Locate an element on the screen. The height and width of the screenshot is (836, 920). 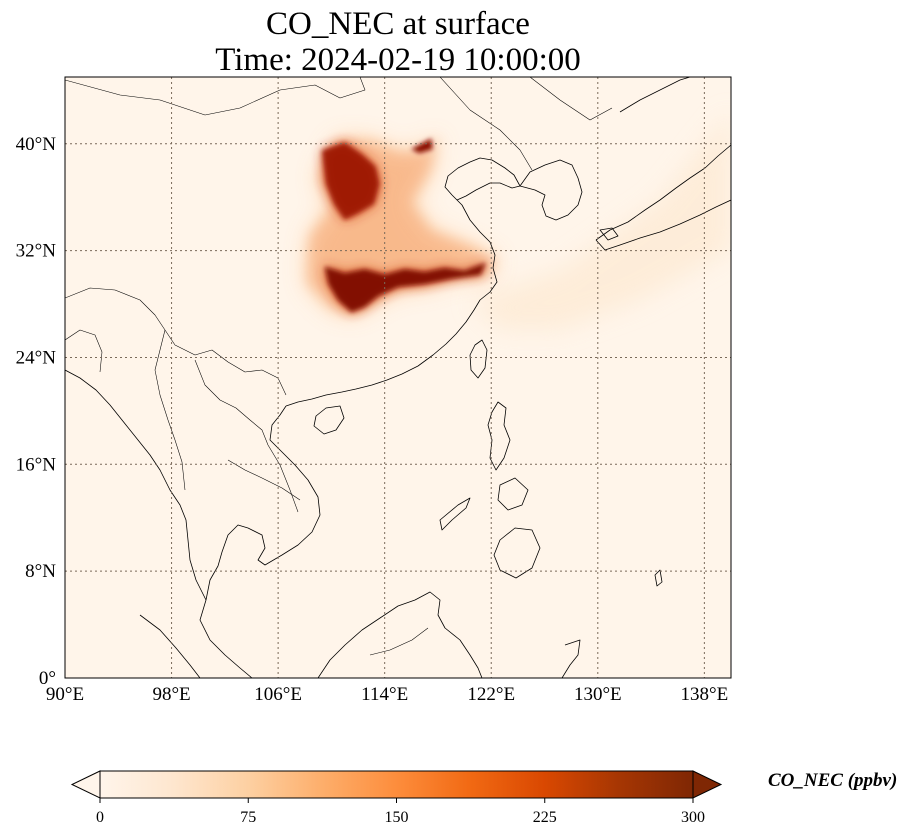
colorbar-extend-max is located at coordinates (707, 784).